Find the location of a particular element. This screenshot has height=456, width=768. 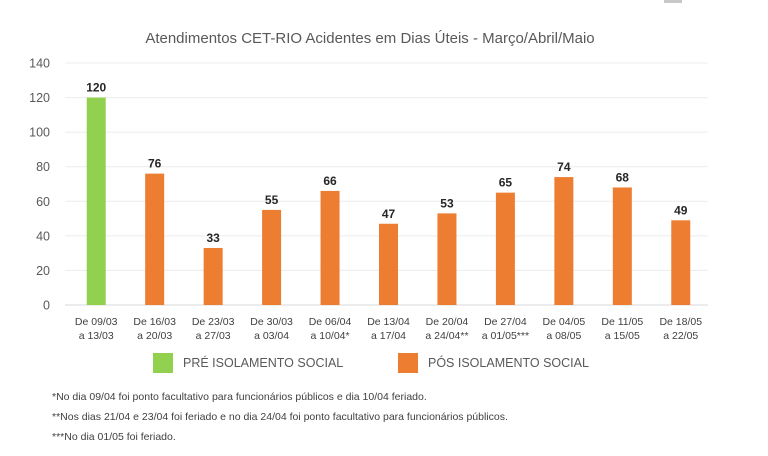

x-tick-label: De 06/04 is located at coordinates (330, 322).